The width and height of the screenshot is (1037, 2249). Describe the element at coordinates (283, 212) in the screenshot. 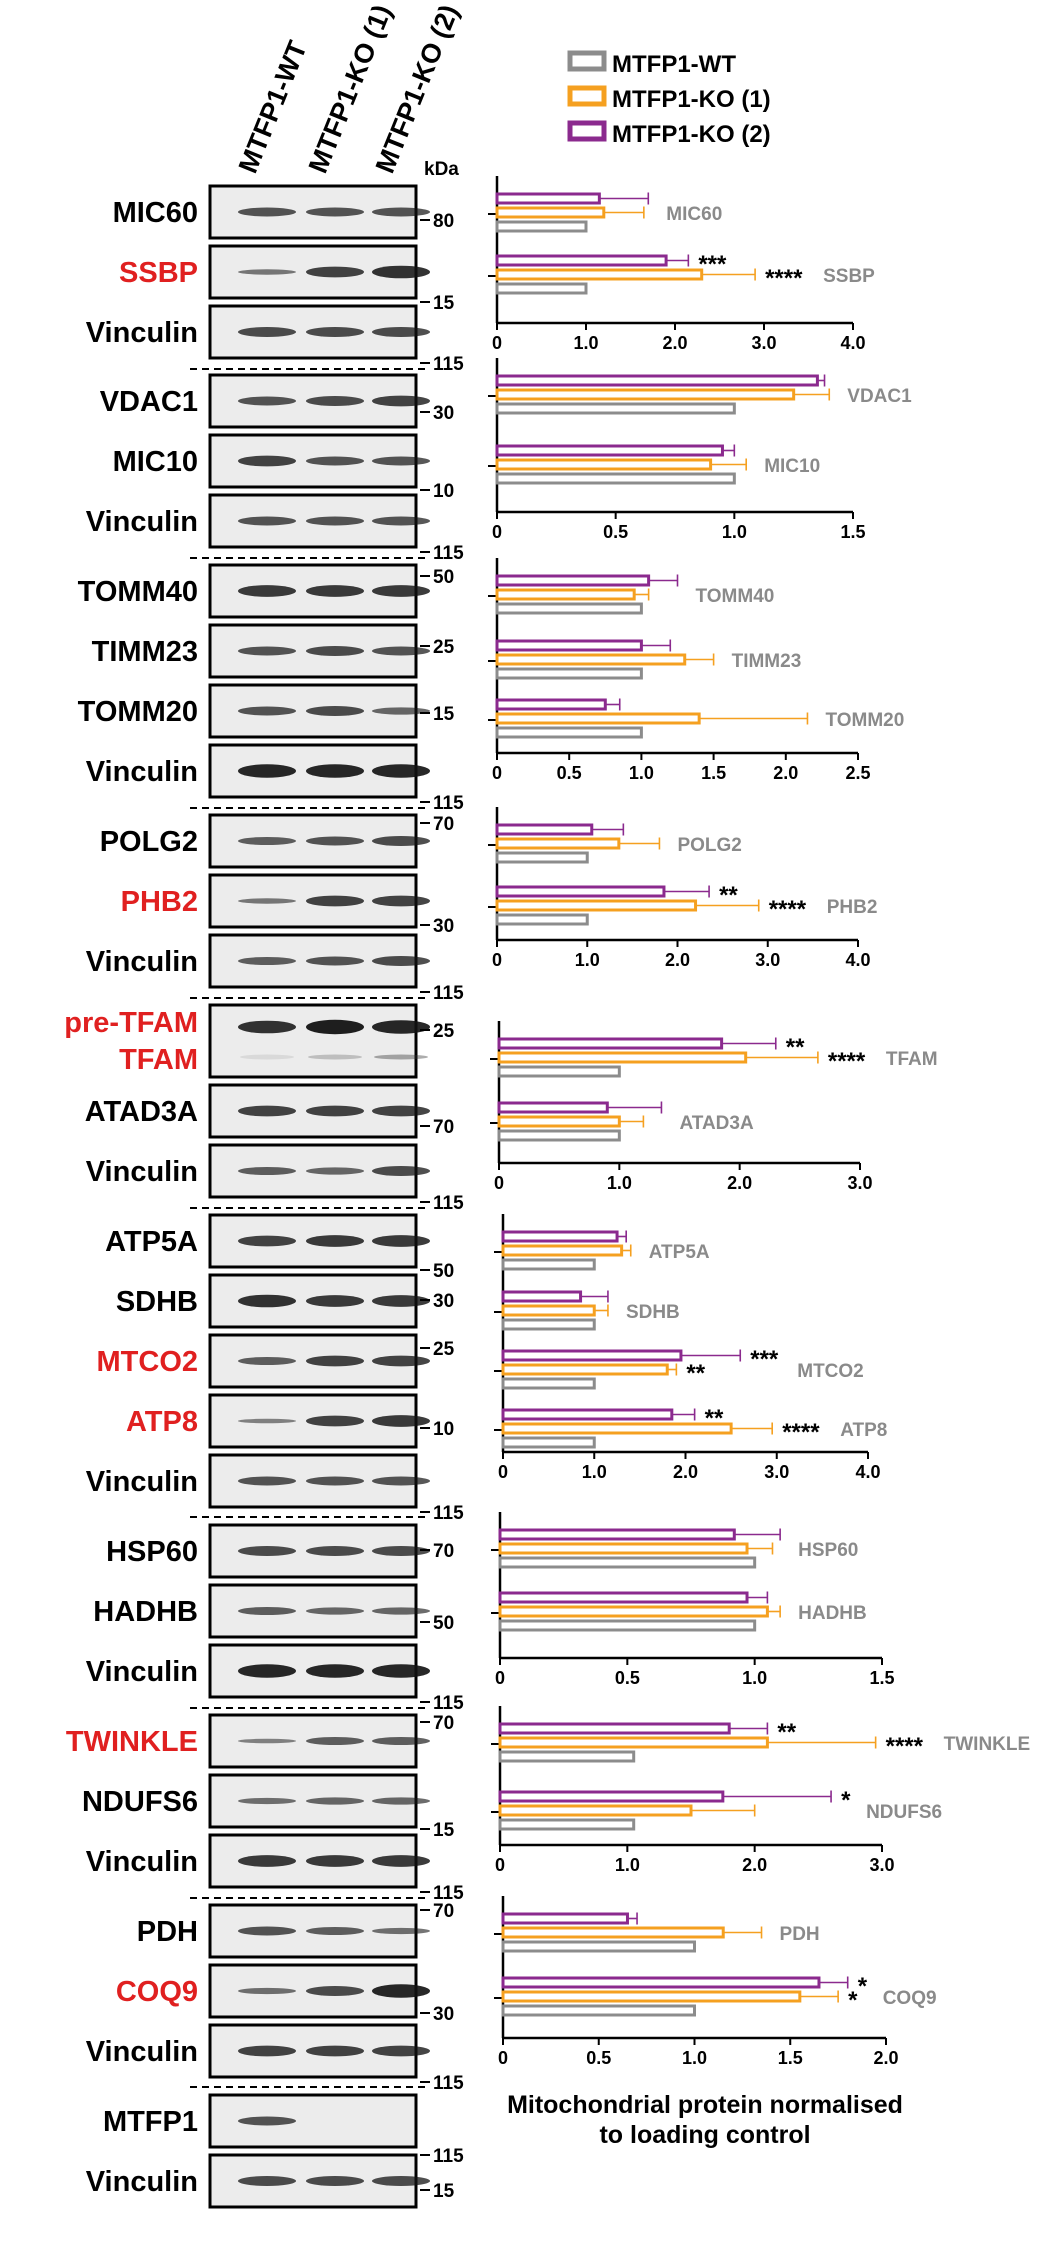

I see `blot-mic60-0: MIC60 80` at that location.